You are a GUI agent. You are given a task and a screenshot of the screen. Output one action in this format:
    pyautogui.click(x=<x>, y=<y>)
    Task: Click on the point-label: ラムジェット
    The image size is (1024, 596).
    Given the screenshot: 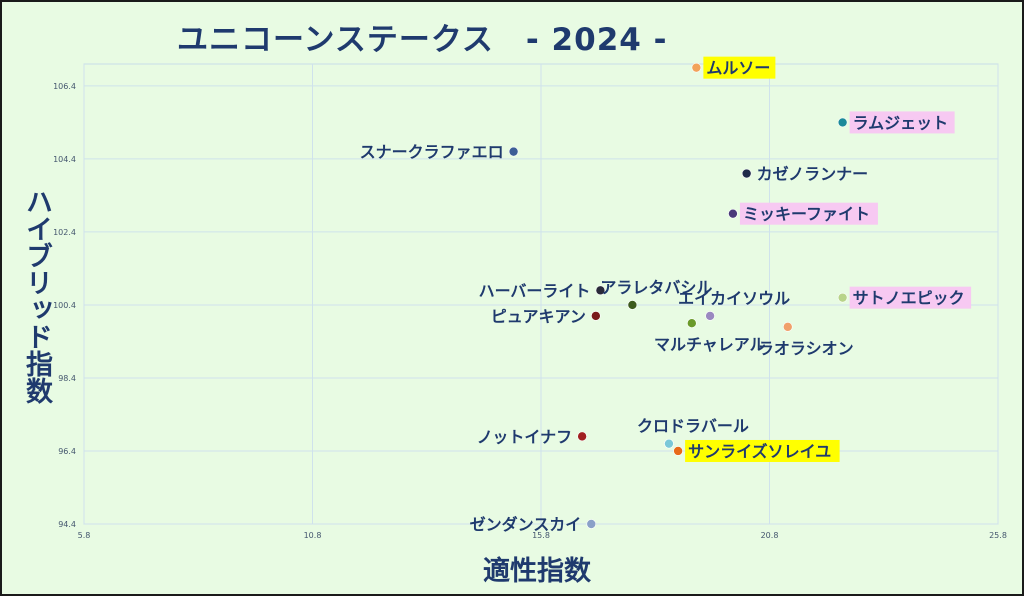 What is the action you would take?
    pyautogui.click(x=901, y=122)
    